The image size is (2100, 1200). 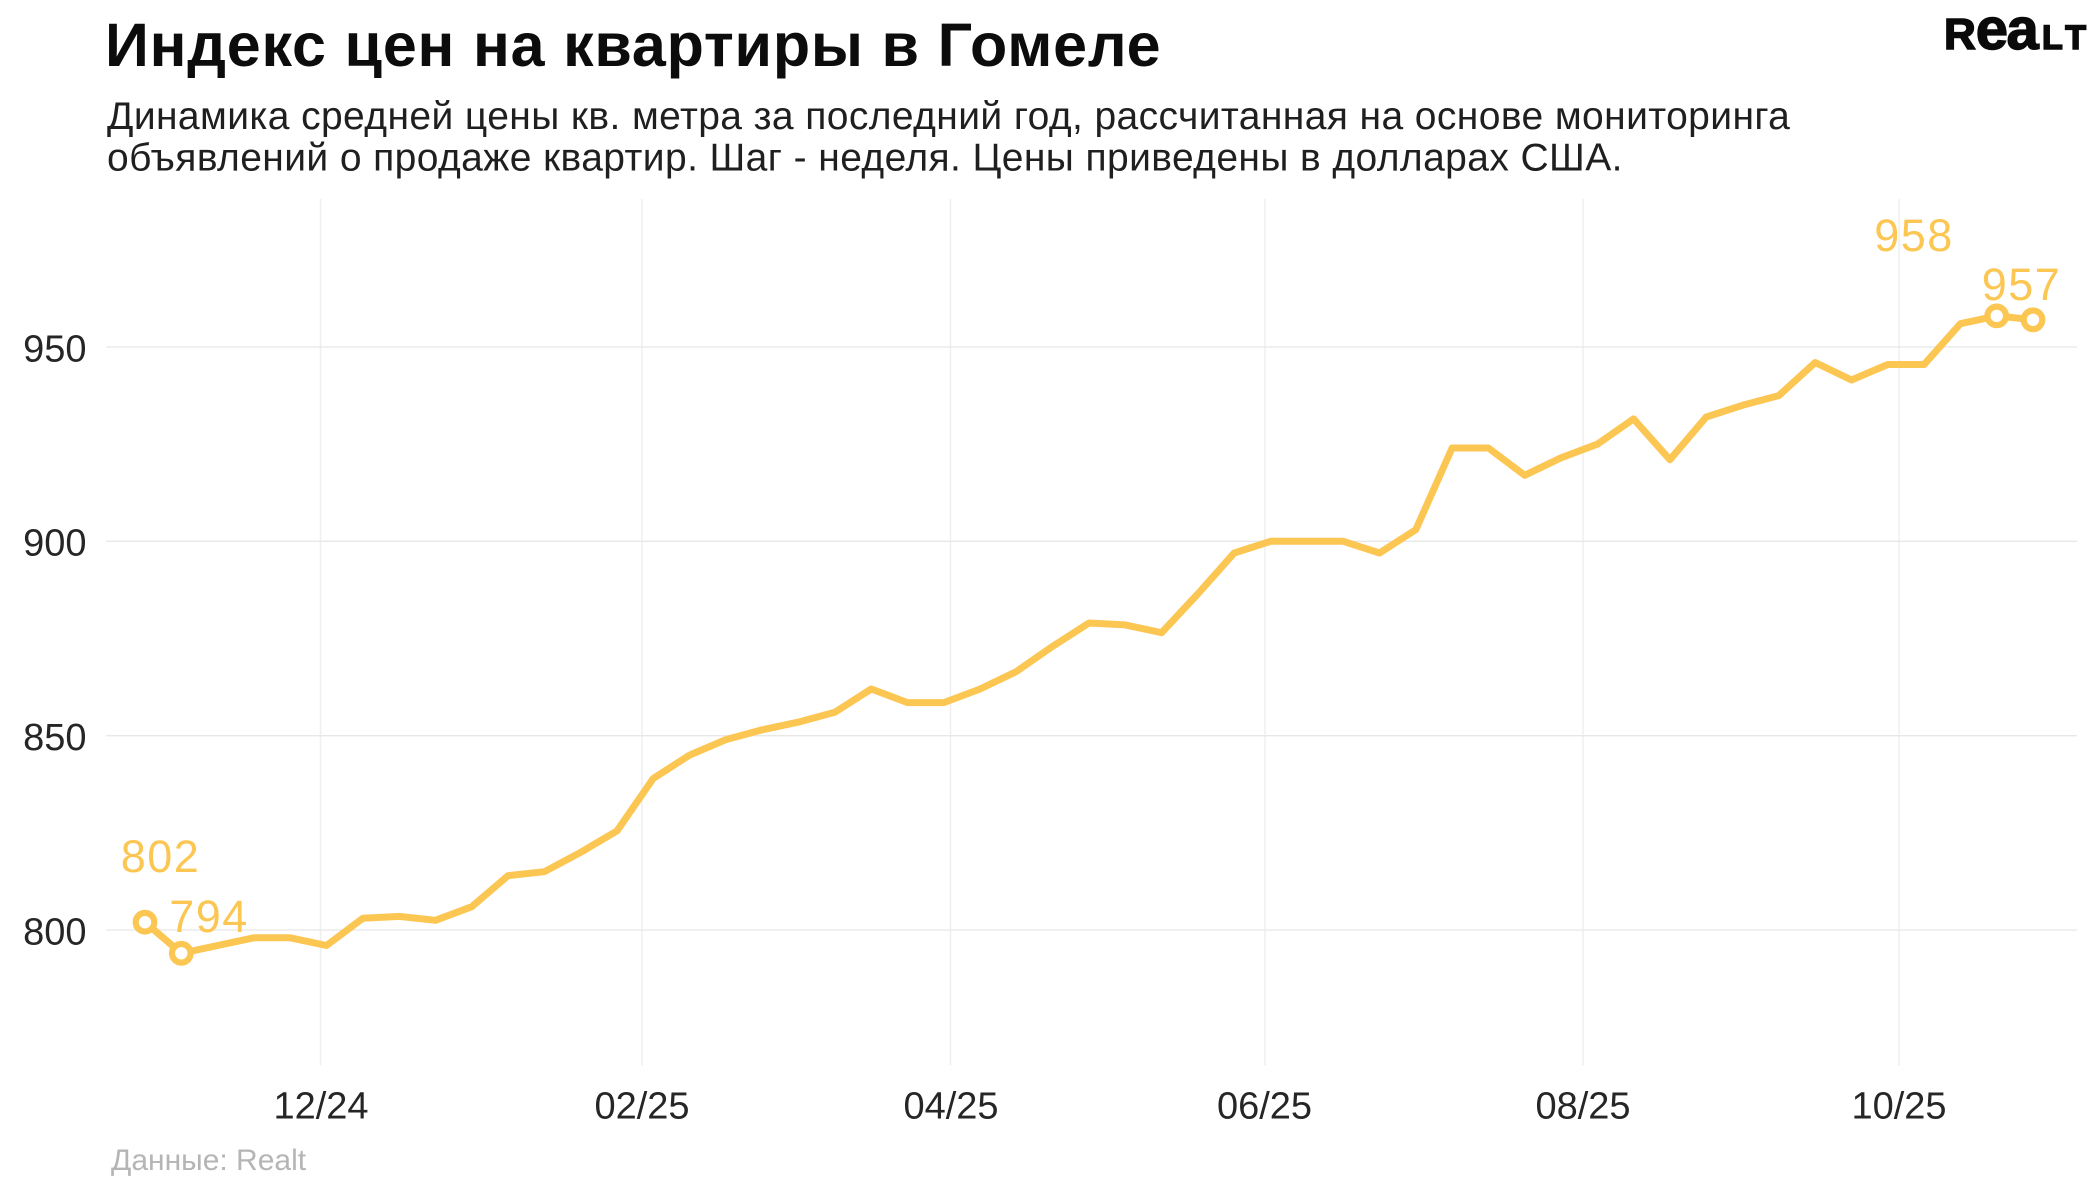 What do you see at coordinates (1264, 1107) in the screenshot?
I see `svg-text: 06/25` at bounding box center [1264, 1107].